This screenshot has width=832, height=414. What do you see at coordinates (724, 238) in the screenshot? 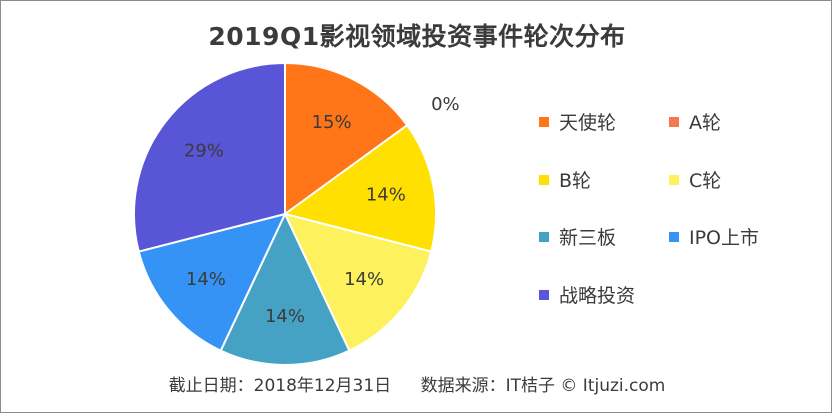
I see `legend-label-5: IPO上市` at bounding box center [724, 238].